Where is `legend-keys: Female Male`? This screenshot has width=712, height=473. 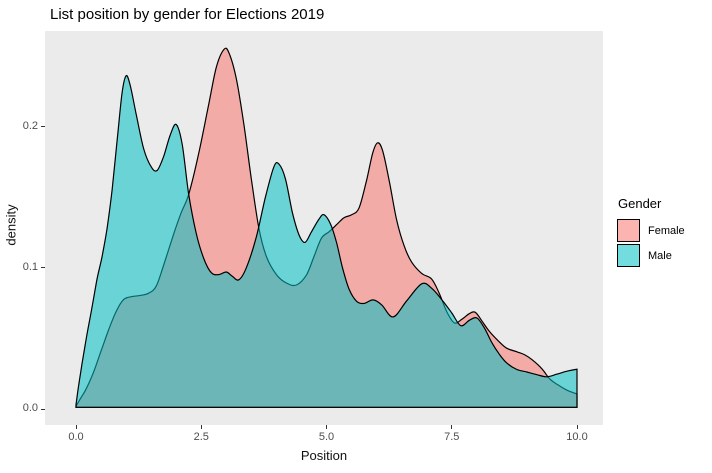
legend-keys: Female Male is located at coordinates (651, 243).